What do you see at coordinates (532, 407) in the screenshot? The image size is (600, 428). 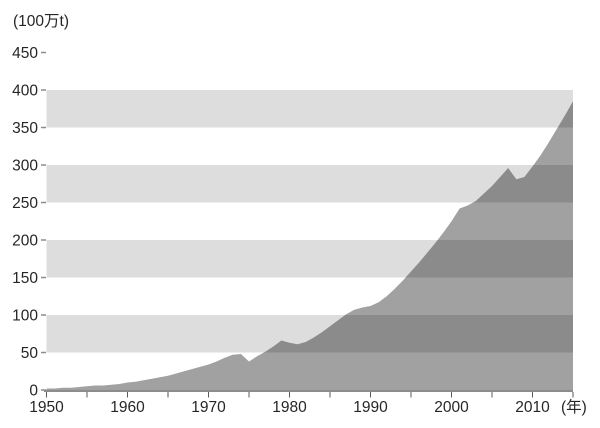 I see `x-tick-label: 2010` at bounding box center [532, 407].